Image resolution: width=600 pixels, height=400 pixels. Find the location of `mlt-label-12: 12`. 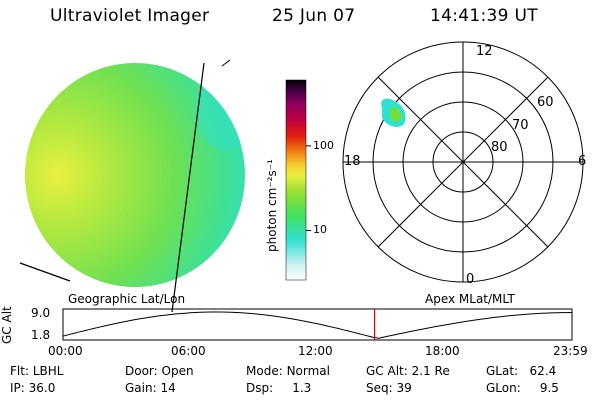

mlt-label-12: 12 is located at coordinates (484, 51).